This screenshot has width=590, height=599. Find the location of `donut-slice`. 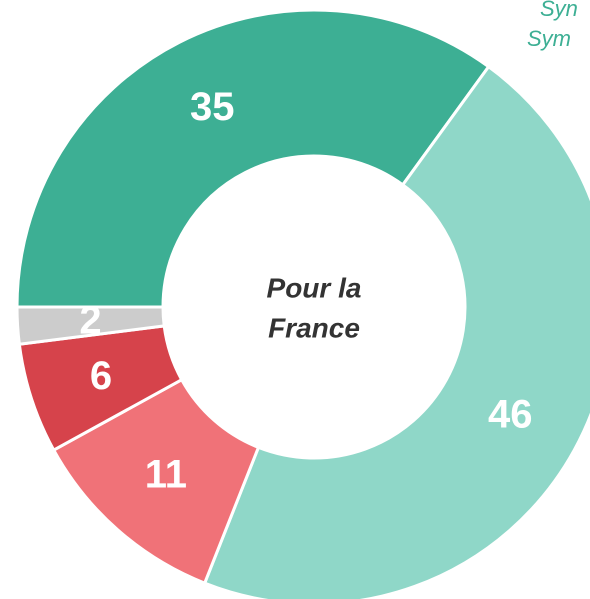

donut-slice is located at coordinates (90, 325).